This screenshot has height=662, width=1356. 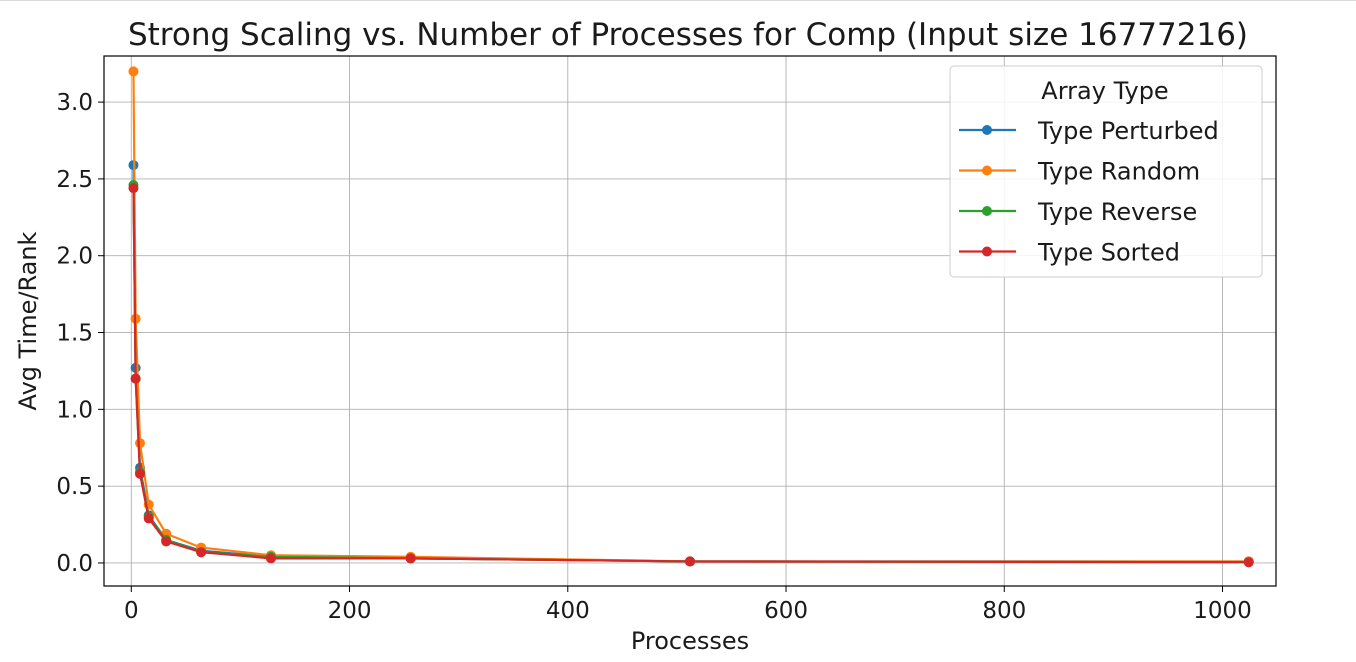 What do you see at coordinates (568, 611) in the screenshot?
I see `x-tick-label: 400` at bounding box center [568, 611].